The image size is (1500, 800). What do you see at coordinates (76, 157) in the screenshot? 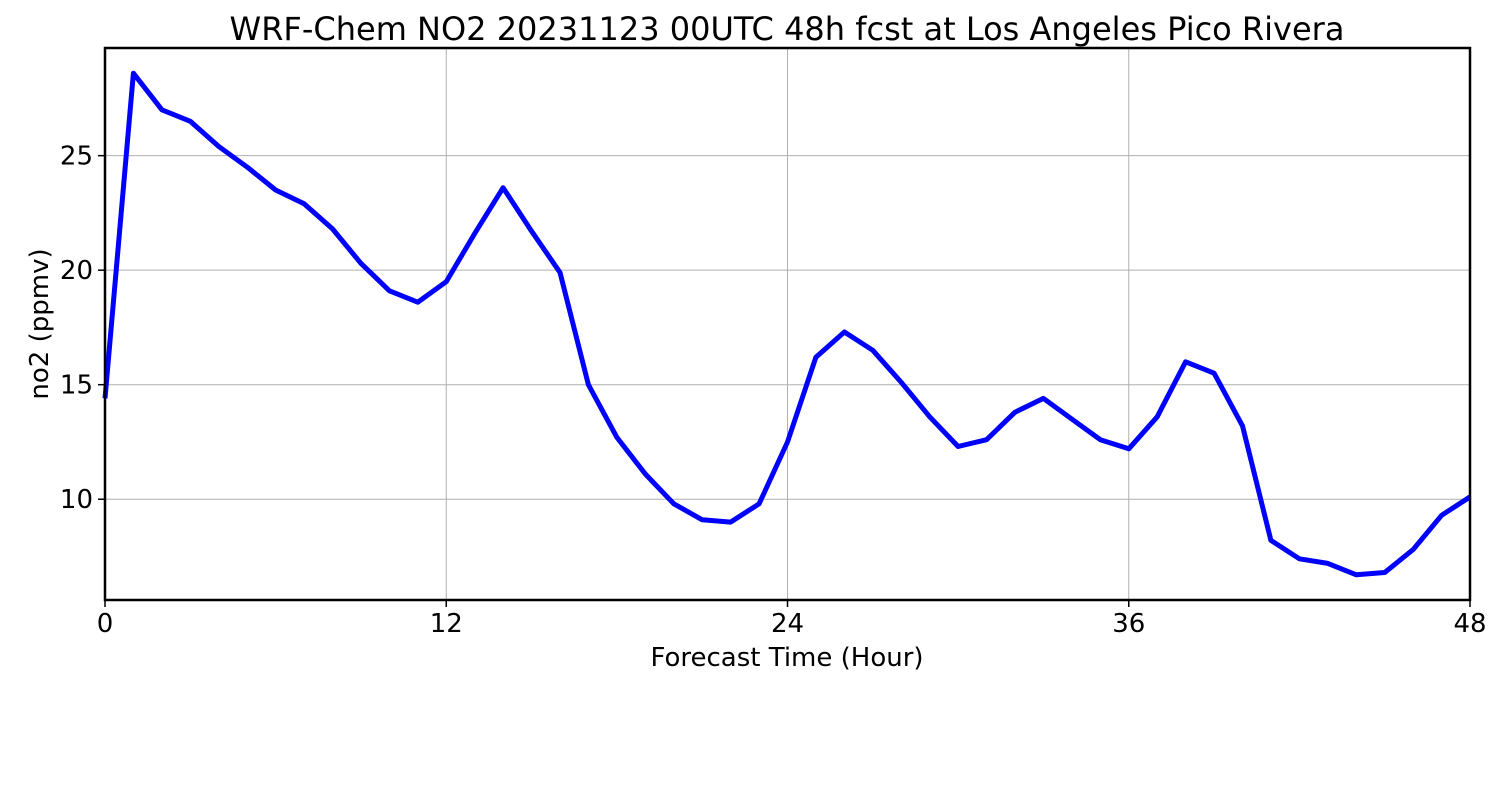
I see `y-tick-label: 25` at bounding box center [76, 157].